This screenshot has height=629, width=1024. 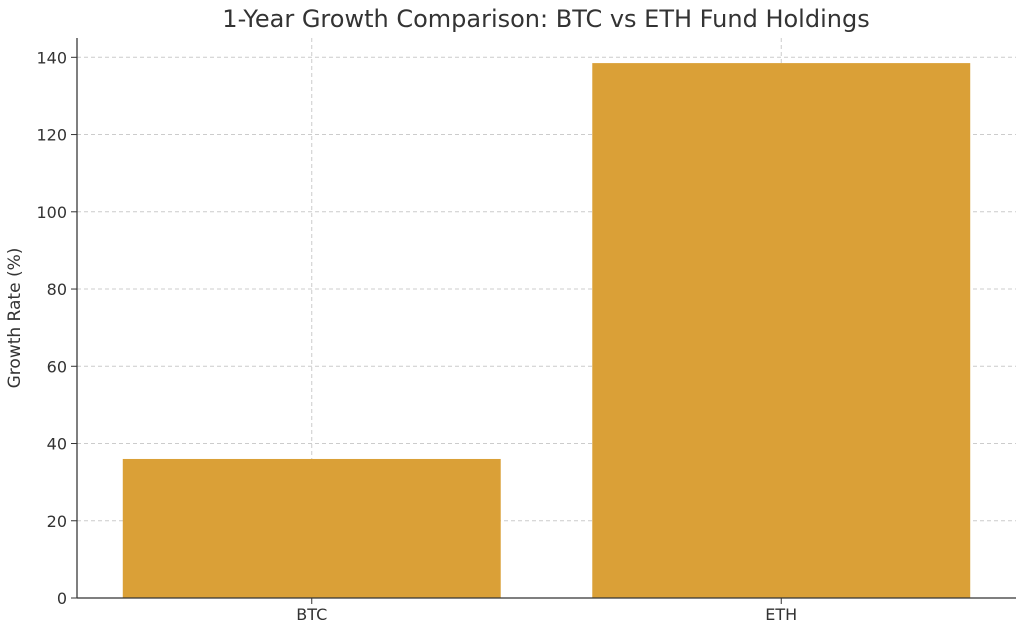 I want to click on bar-btc, so click(x=311, y=528).